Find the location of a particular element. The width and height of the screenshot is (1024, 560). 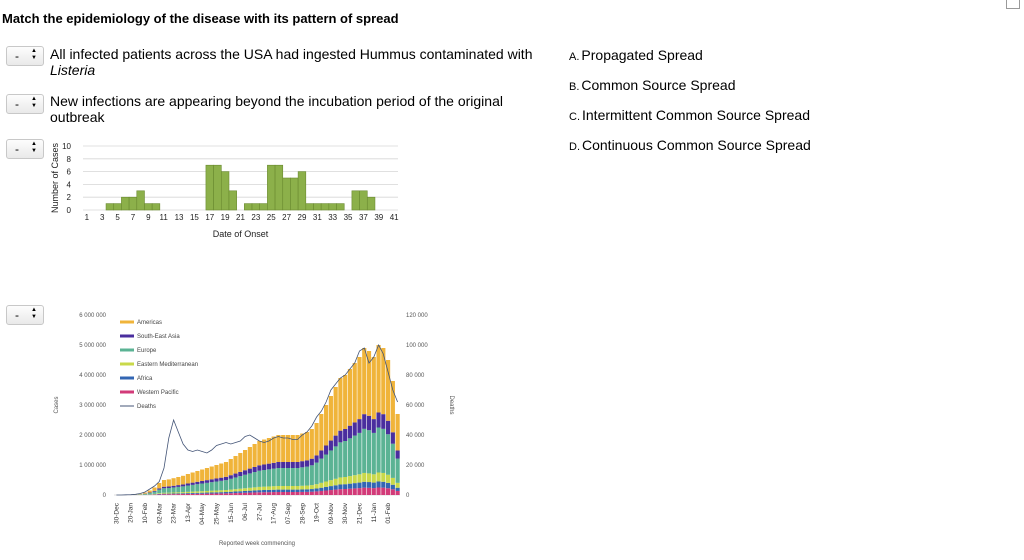

answer-select-4: - ▲ ▼ is located at coordinates (25, 315).